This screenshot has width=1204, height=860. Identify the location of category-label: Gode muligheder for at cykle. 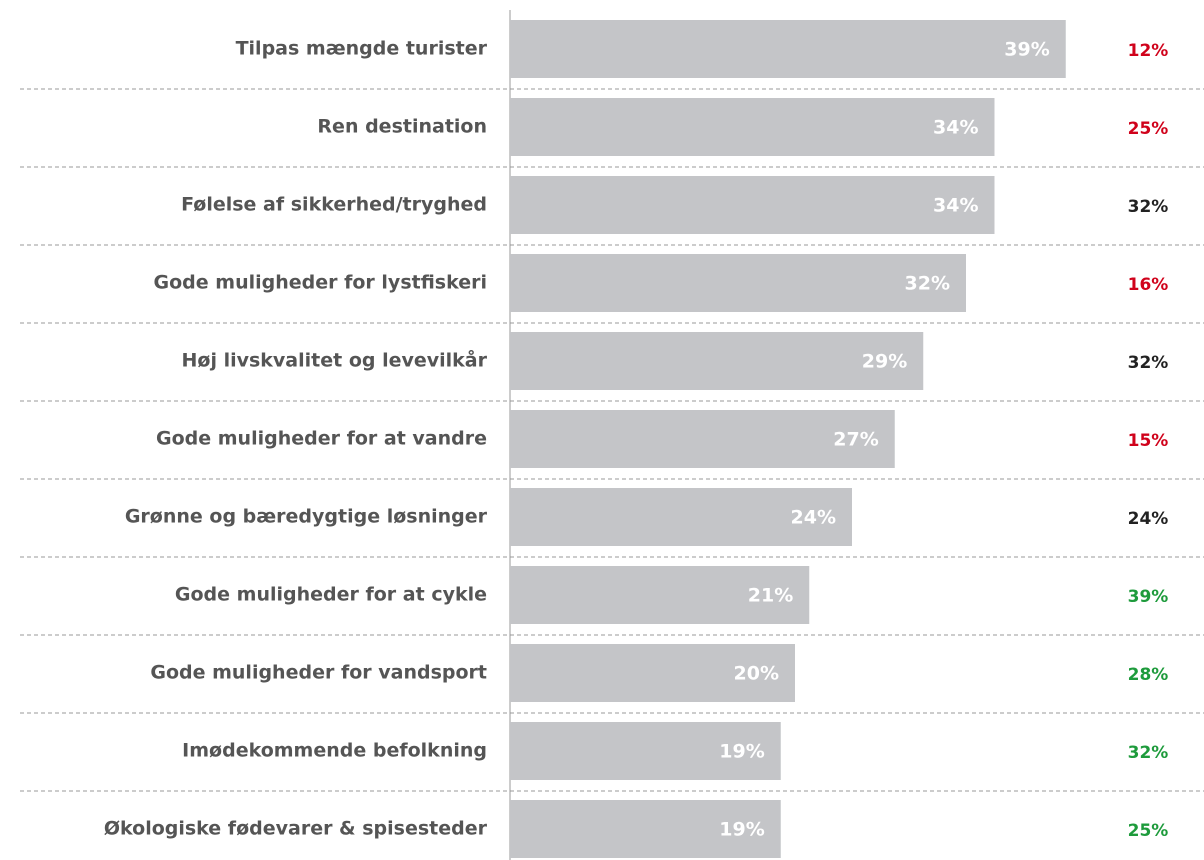
(331, 595).